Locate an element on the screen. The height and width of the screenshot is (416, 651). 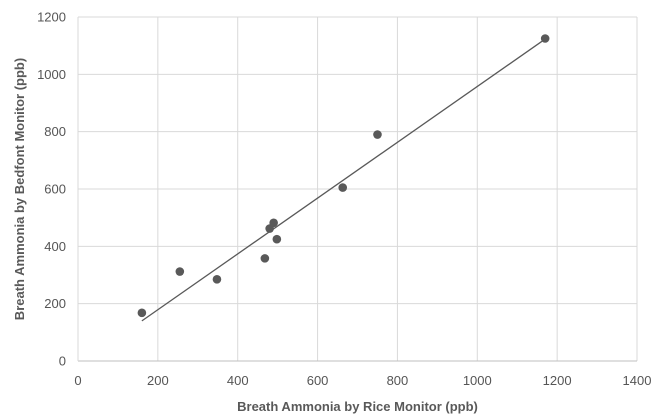
y-tick-label: 200 is located at coordinates (55, 303).